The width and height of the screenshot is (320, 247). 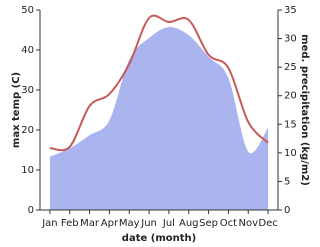 What do you see at coordinates (287, 210) in the screenshot?
I see `y2-tick-label: 0` at bounding box center [287, 210].